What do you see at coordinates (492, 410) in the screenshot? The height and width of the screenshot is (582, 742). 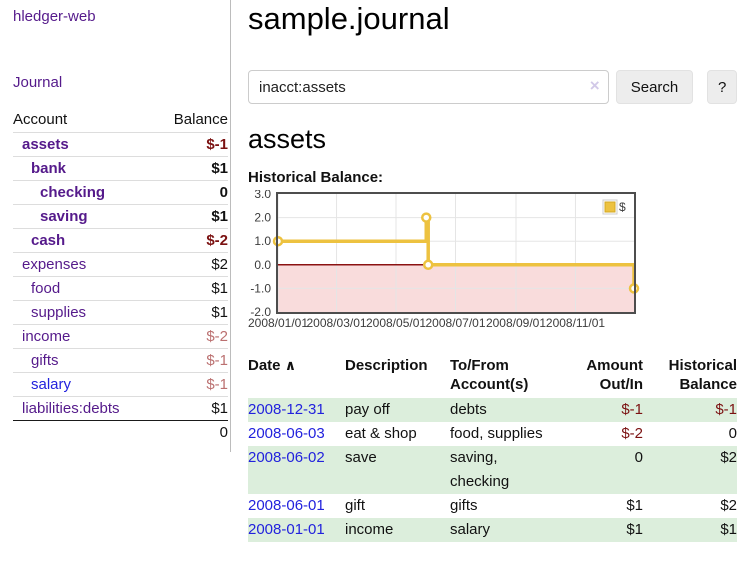 I see `register-row: 2008-12-31 pay off debts $-1 $-1` at bounding box center [492, 410].